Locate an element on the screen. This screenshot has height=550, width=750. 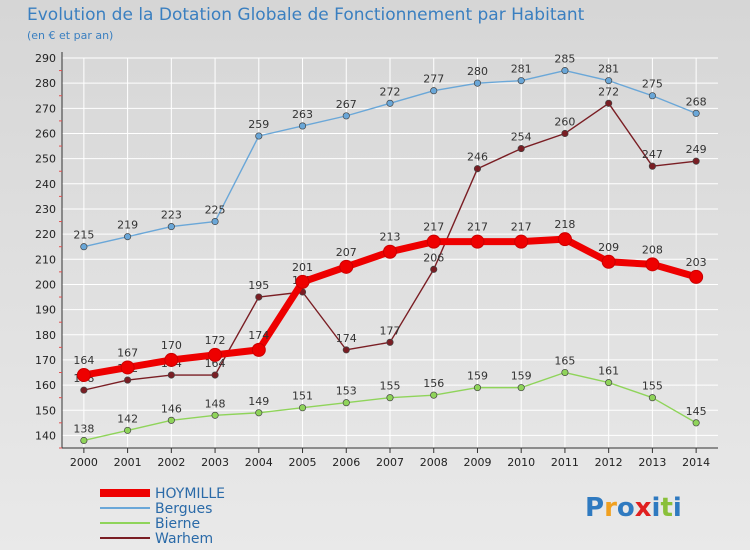
data-label-warhem: 254 is located at coordinates (521, 137).